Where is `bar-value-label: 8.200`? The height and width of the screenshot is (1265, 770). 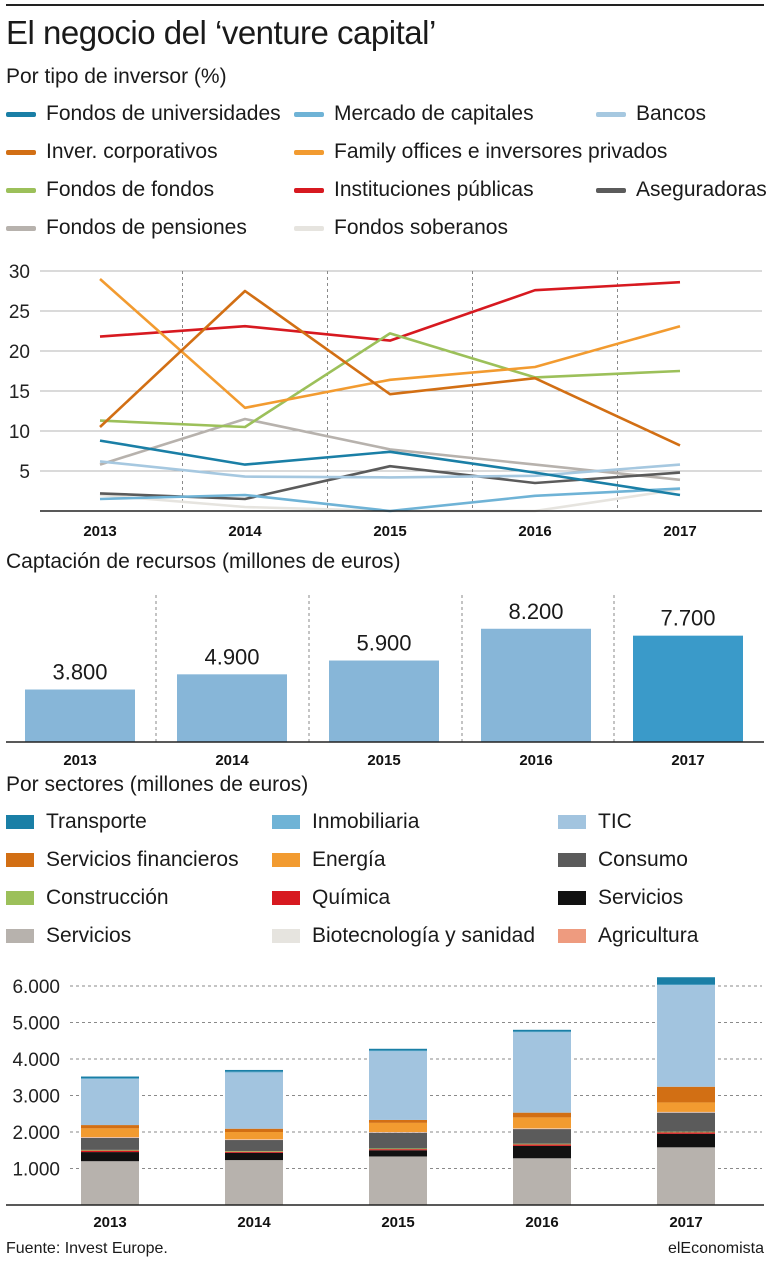 bar-value-label: 8.200 is located at coordinates (535, 611).